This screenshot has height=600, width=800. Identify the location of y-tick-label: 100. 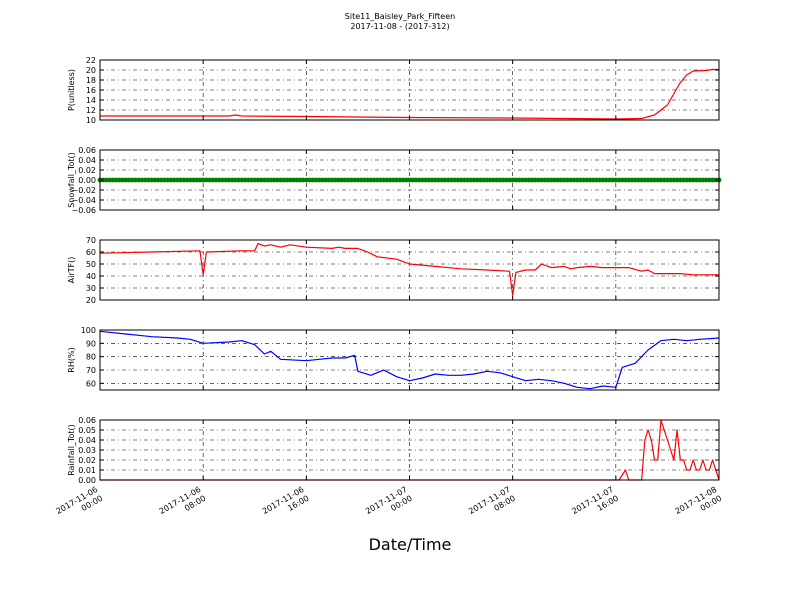
(88, 330).